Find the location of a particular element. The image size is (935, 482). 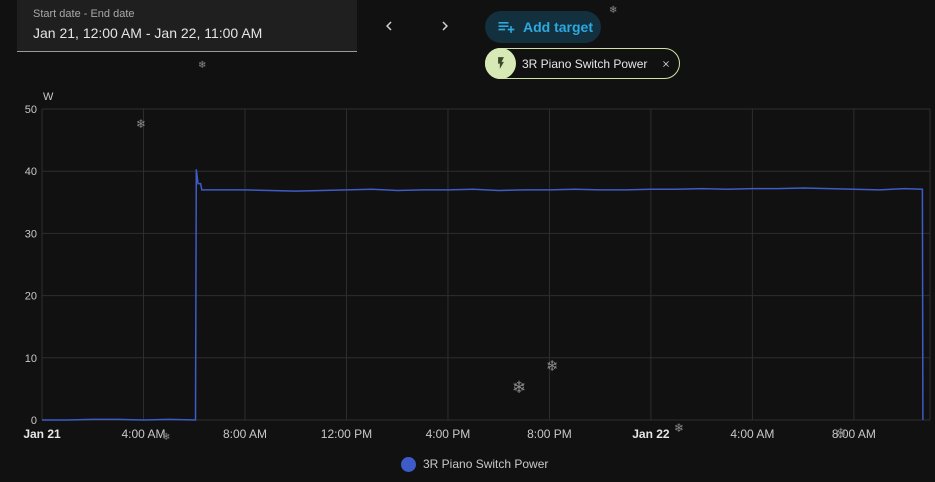

y-tick-label: 0 is located at coordinates (34, 421).